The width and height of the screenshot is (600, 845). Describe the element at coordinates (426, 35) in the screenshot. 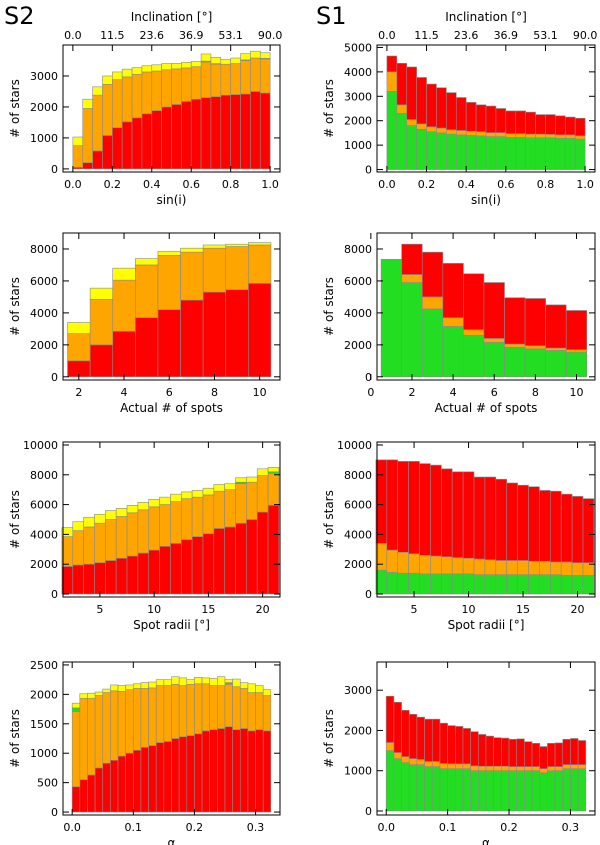

I see `s1-inclination-top-tick-label-1: 11.5` at that location.